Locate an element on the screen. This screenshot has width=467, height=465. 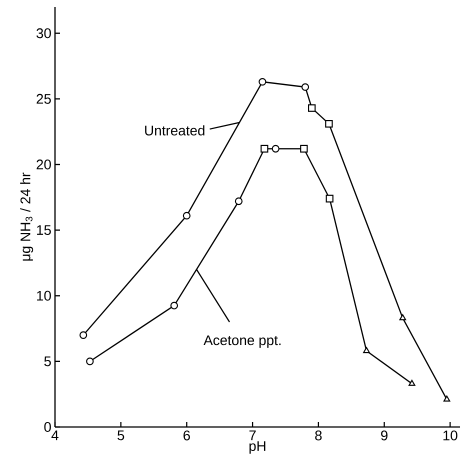
x-tick-label: 7 is located at coordinates (252, 435).